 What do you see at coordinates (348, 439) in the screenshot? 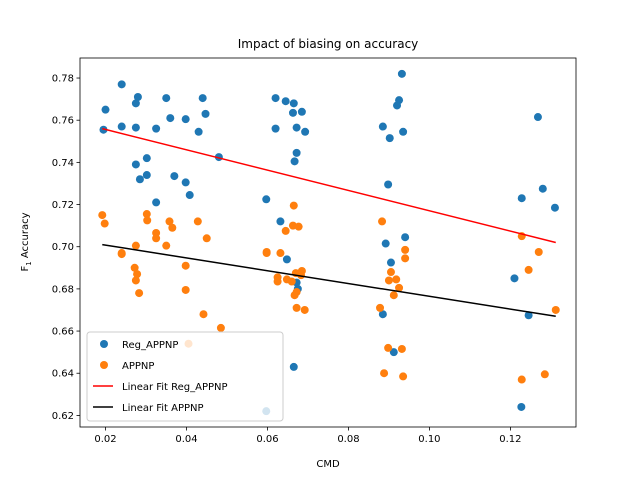
I see `x-tick-label: 0.08` at bounding box center [348, 439].